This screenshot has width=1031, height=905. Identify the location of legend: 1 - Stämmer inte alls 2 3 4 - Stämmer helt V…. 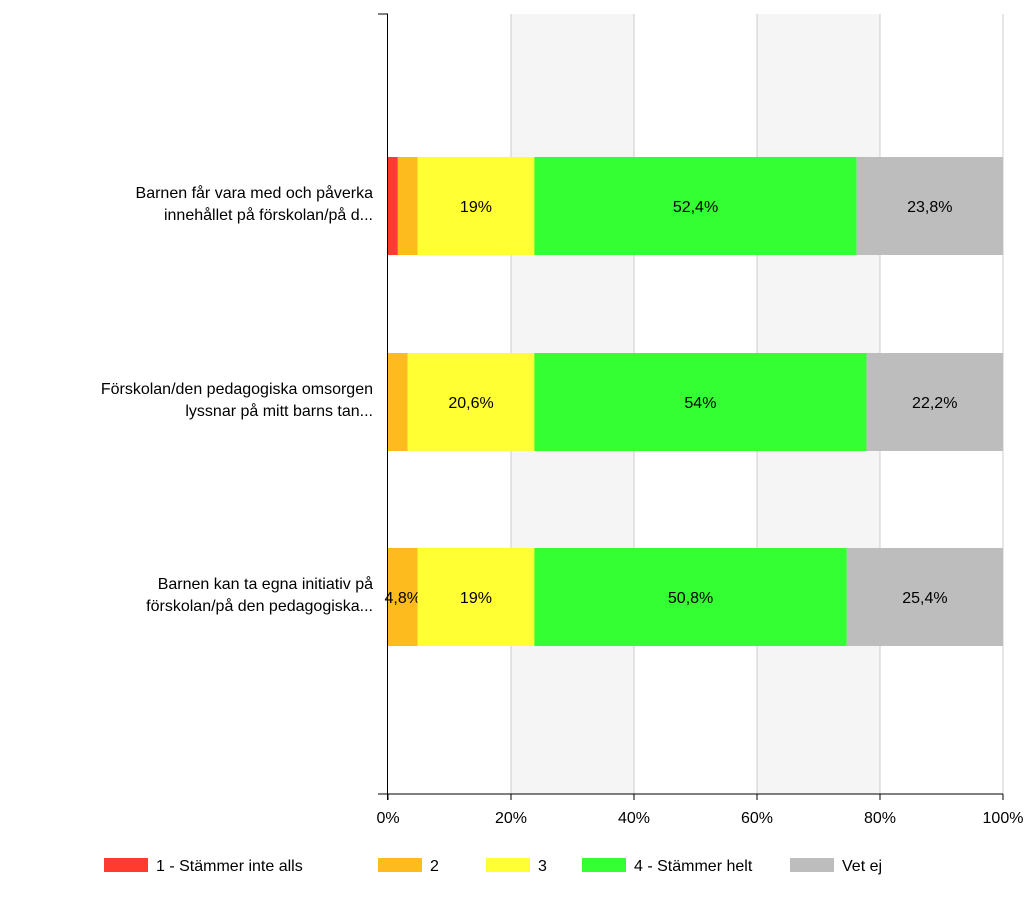
(493, 866).